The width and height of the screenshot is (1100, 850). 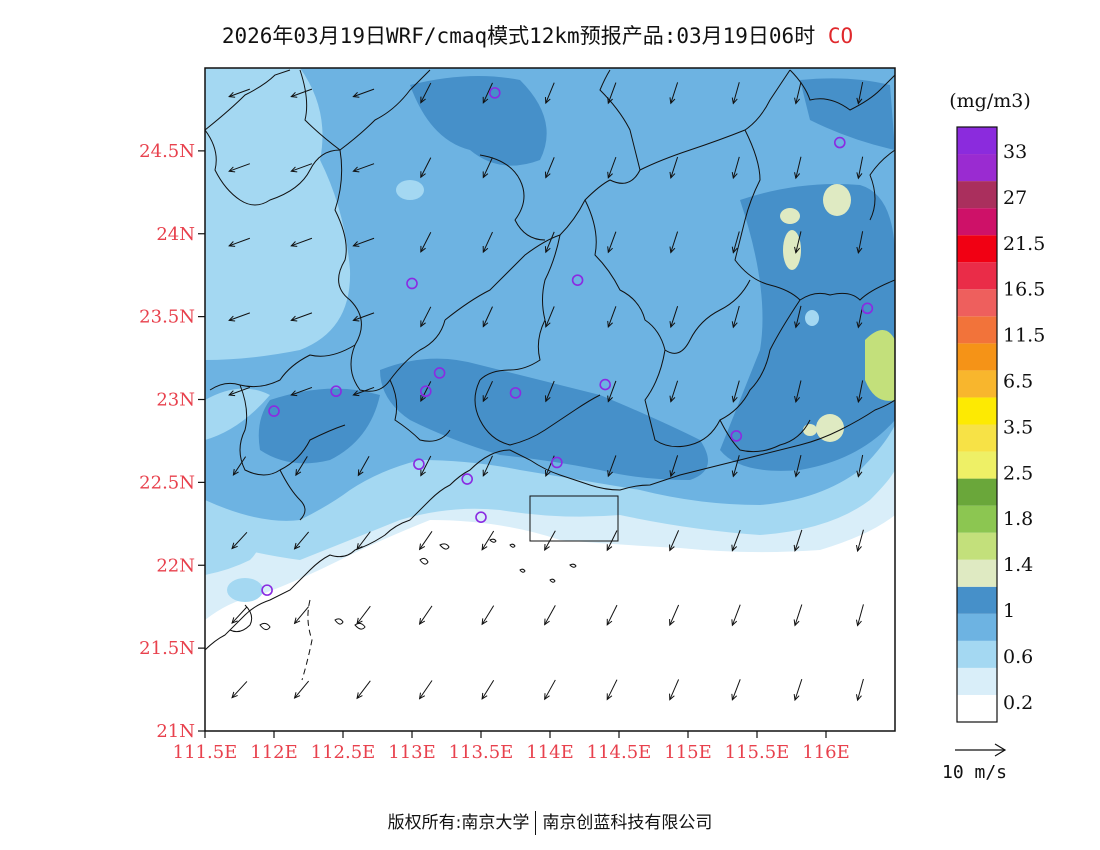 What do you see at coordinates (826, 752) in the screenshot?
I see `x-tick-label: 116E` at bounding box center [826, 752].